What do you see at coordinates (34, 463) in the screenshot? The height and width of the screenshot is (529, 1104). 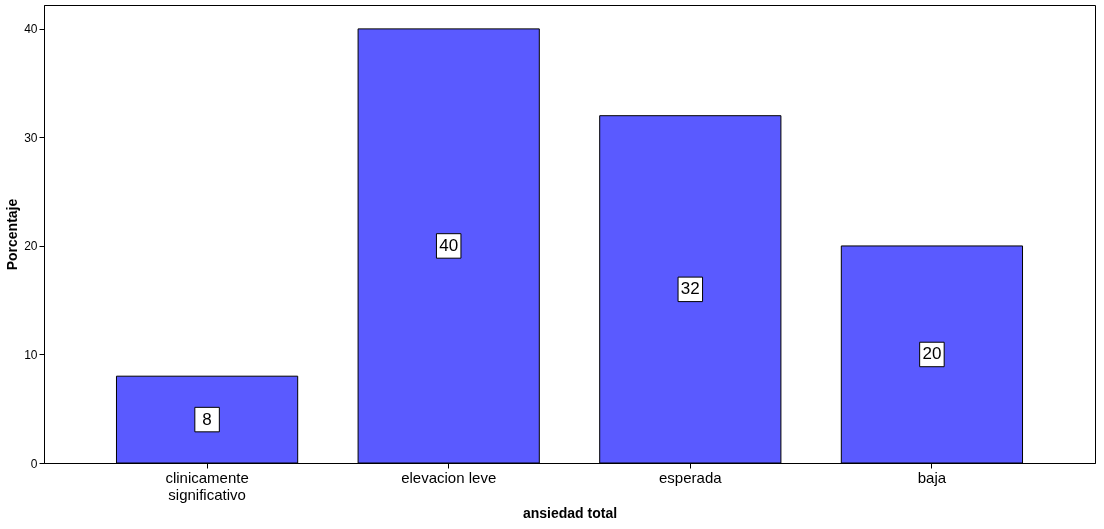 I see `y-tick-label: 0` at bounding box center [34, 463].